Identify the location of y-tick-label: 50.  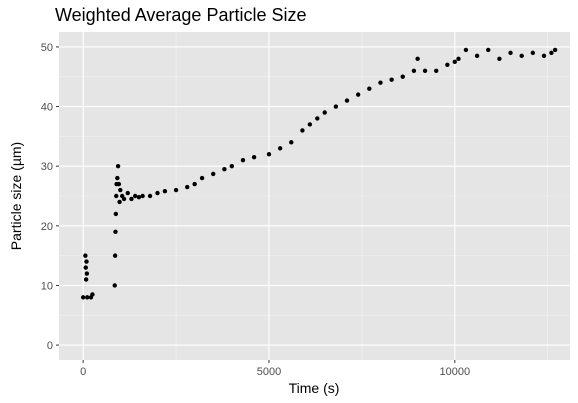
(47, 48).